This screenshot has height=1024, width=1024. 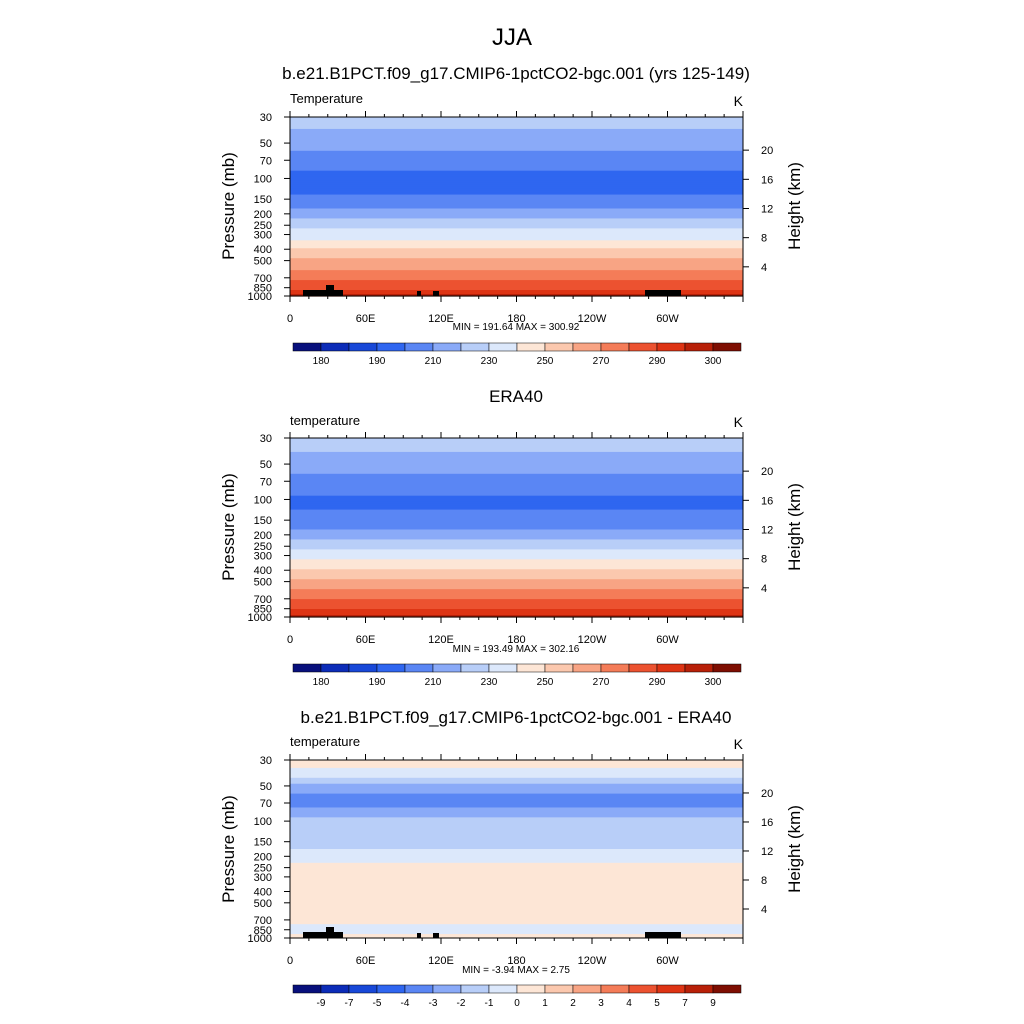 I want to click on y2-tick-label: 4, so click(x=764, y=589).